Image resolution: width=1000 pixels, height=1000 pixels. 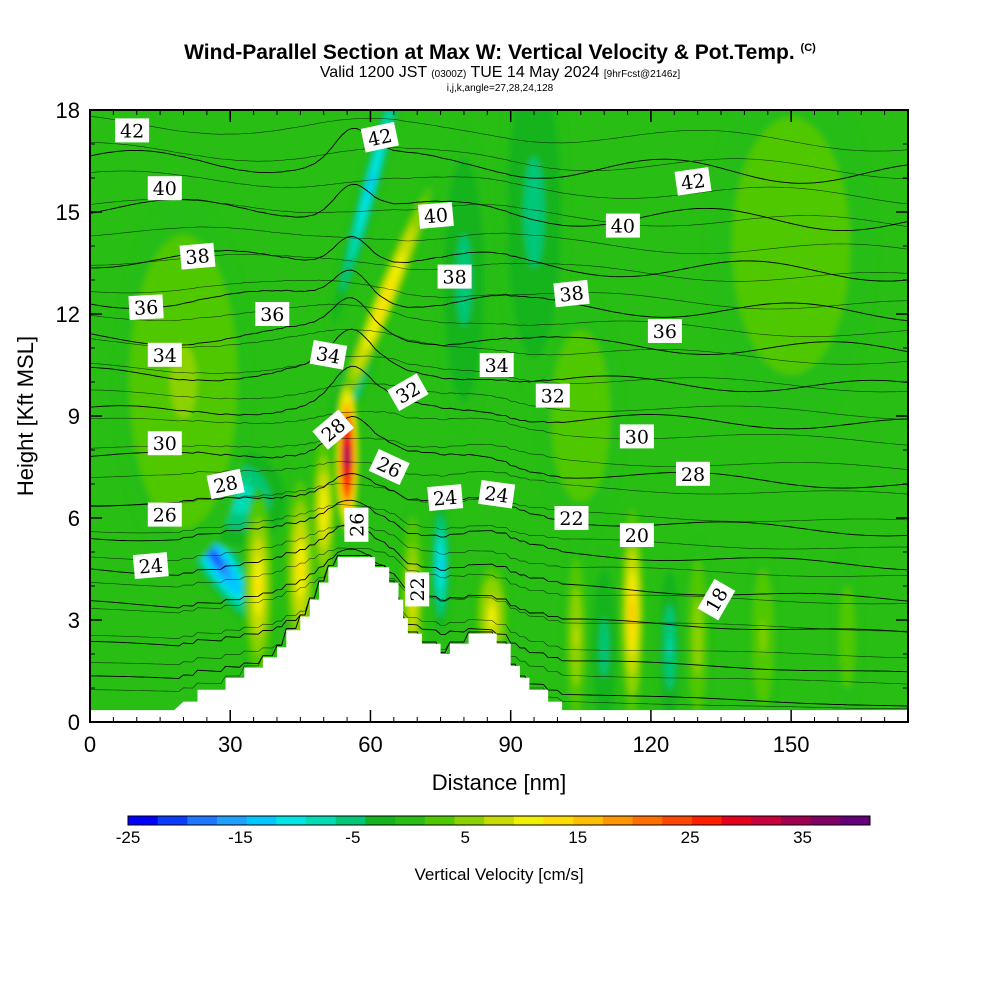 I want to click on y-tick-label: 9, so click(x=74, y=416).